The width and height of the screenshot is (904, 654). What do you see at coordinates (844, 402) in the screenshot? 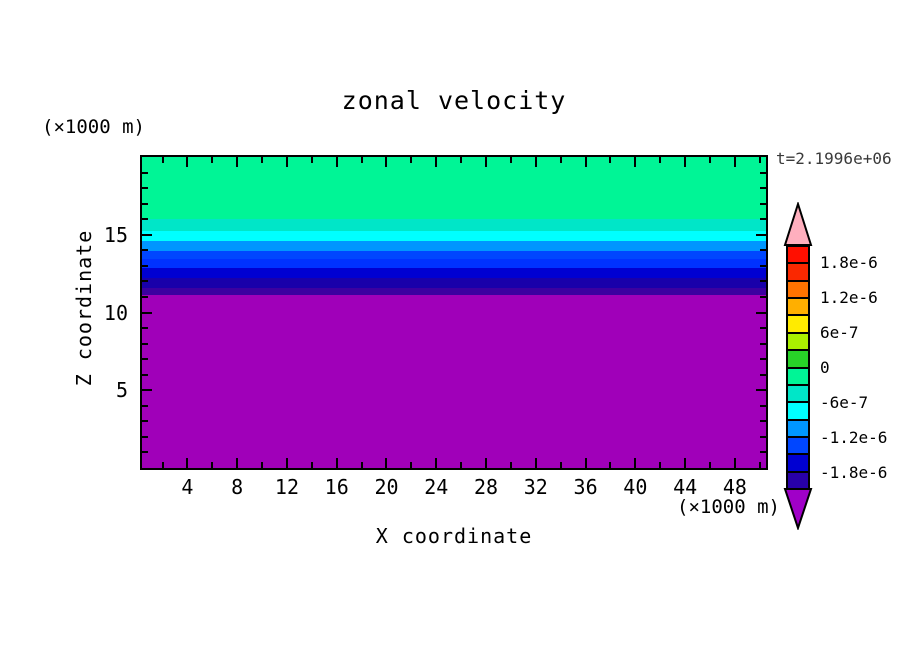
I see `colorbar-tick-label: -6e-7` at bounding box center [844, 402].